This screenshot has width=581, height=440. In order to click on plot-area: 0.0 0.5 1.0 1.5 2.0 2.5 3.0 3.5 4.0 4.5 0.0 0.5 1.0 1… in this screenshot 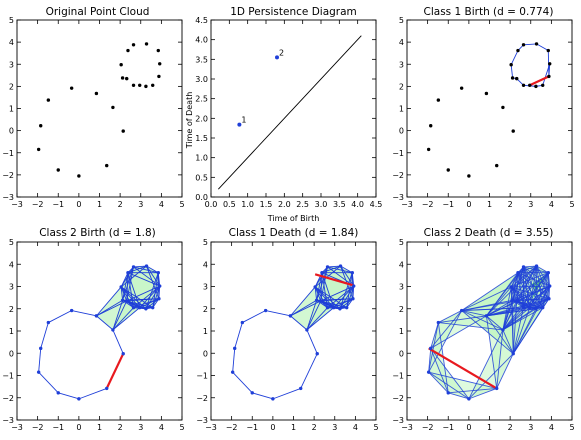, I will do `click(288, 112)`.